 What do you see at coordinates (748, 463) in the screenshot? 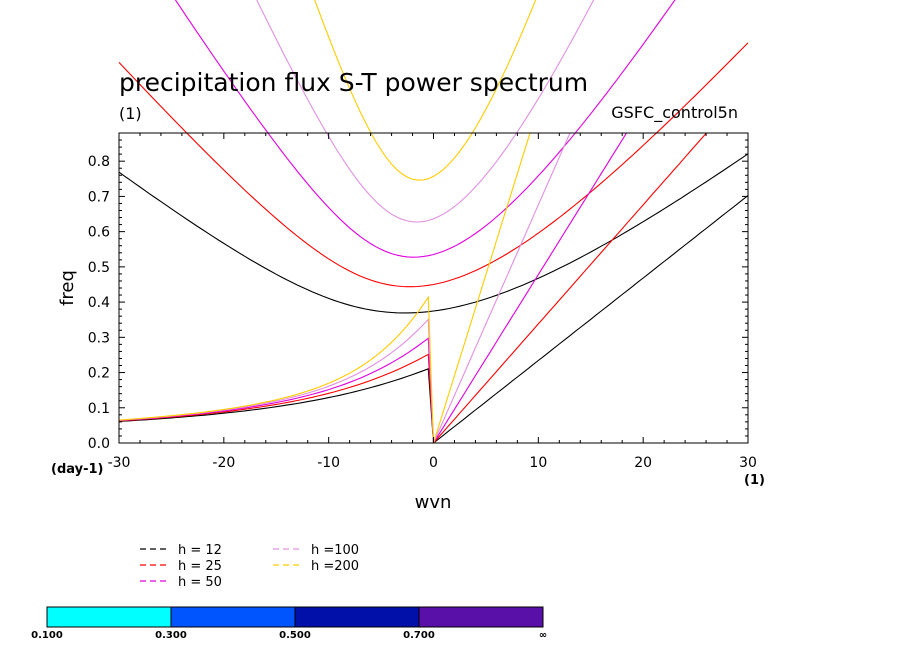
I see `x-tick-label: 30` at bounding box center [748, 463].